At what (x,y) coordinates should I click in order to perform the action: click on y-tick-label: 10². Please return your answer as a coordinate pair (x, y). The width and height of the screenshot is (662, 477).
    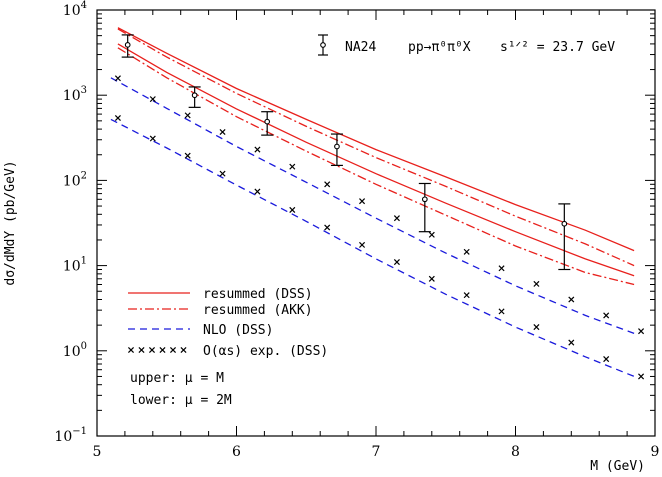
    Looking at the image, I should click on (75, 179).